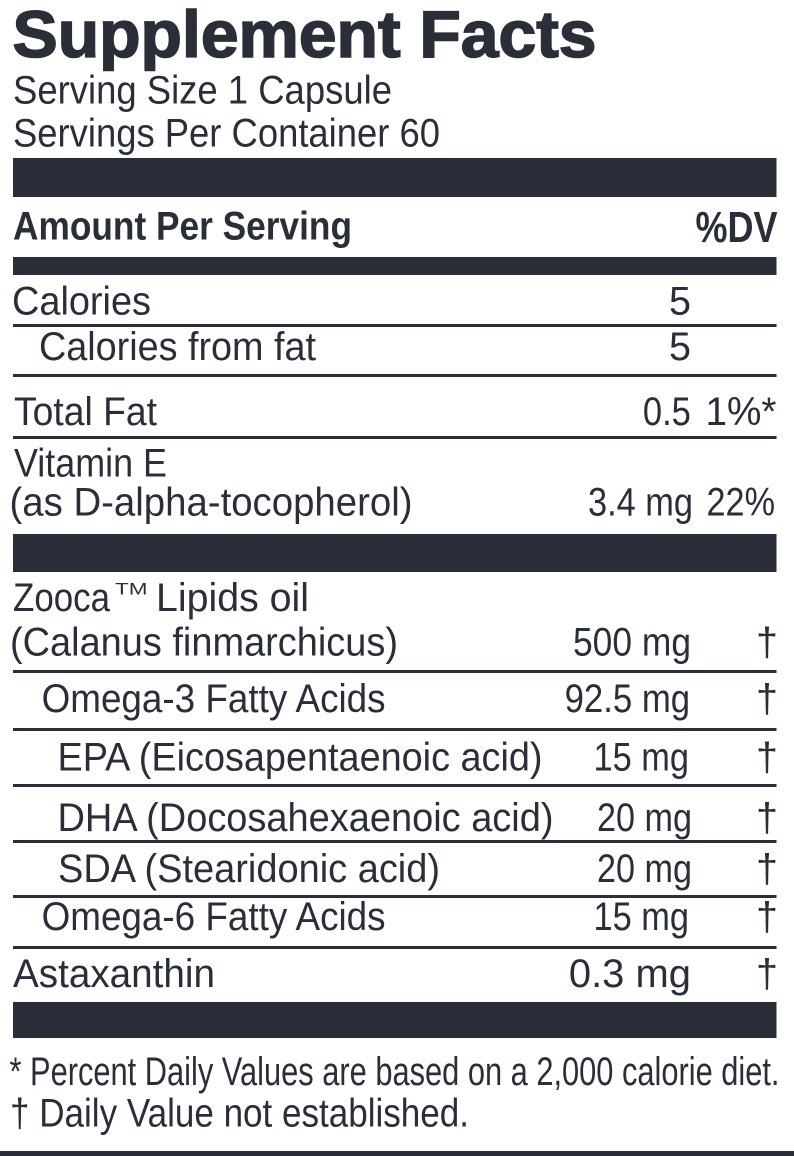 This screenshot has width=794, height=1156. What do you see at coordinates (211, 503) in the screenshot?
I see `svg-text: (as D-alpha-tocopherol)` at bounding box center [211, 503].